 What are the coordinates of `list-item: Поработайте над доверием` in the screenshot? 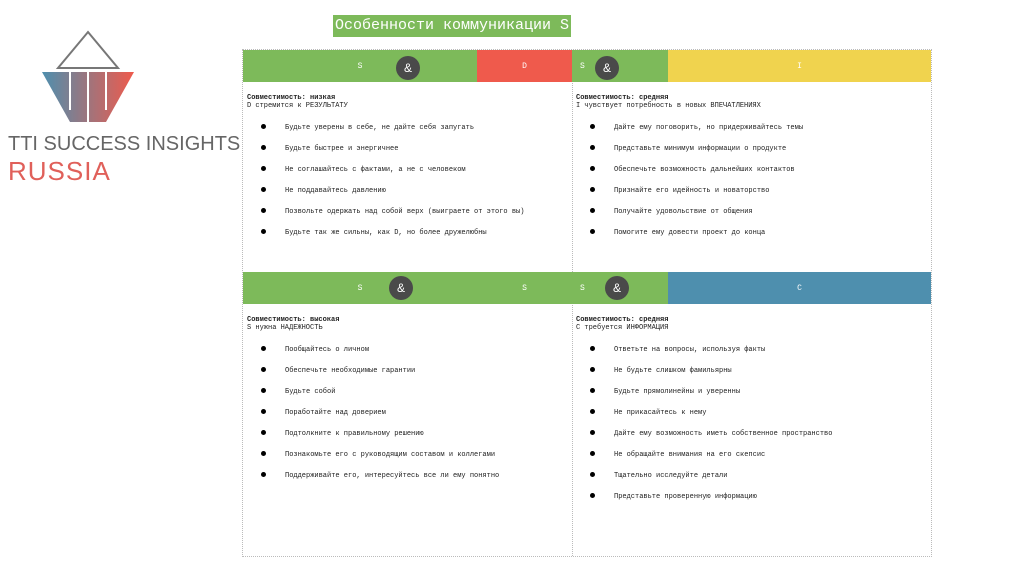 It's located at (373, 419).